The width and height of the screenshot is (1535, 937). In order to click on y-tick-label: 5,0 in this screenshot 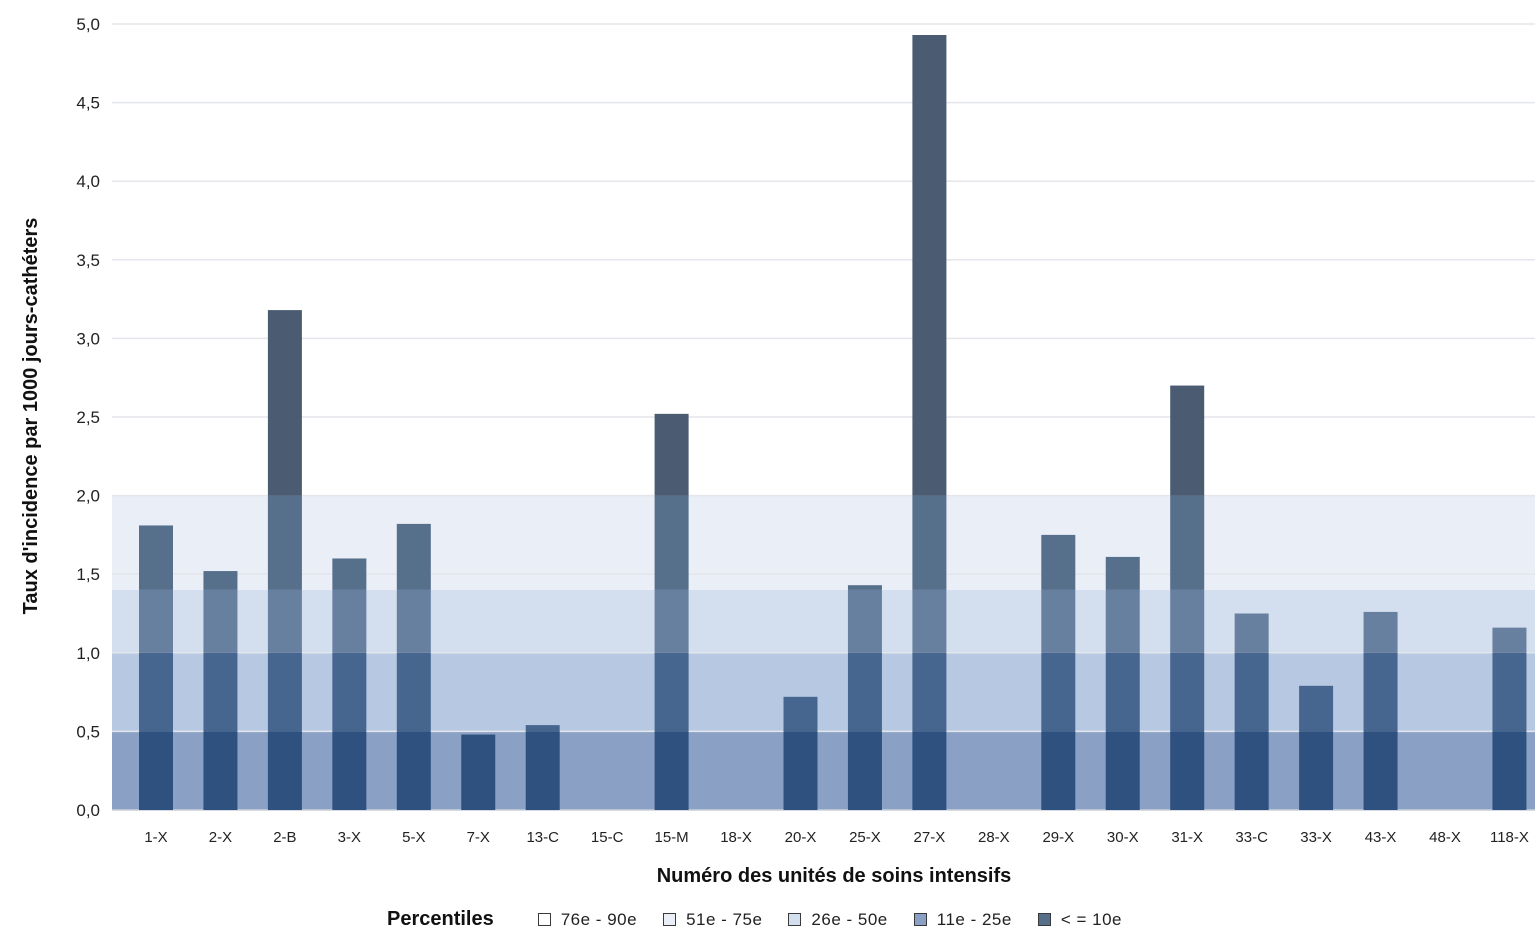, I will do `click(88, 24)`.